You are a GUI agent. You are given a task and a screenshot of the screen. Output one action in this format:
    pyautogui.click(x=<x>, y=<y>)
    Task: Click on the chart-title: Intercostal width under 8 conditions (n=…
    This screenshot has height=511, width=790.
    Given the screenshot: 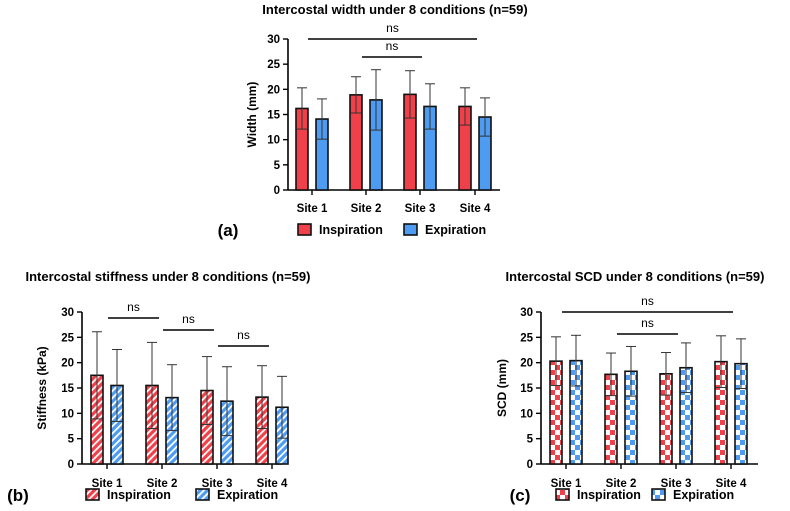 What is the action you would take?
    pyautogui.click(x=394, y=9)
    